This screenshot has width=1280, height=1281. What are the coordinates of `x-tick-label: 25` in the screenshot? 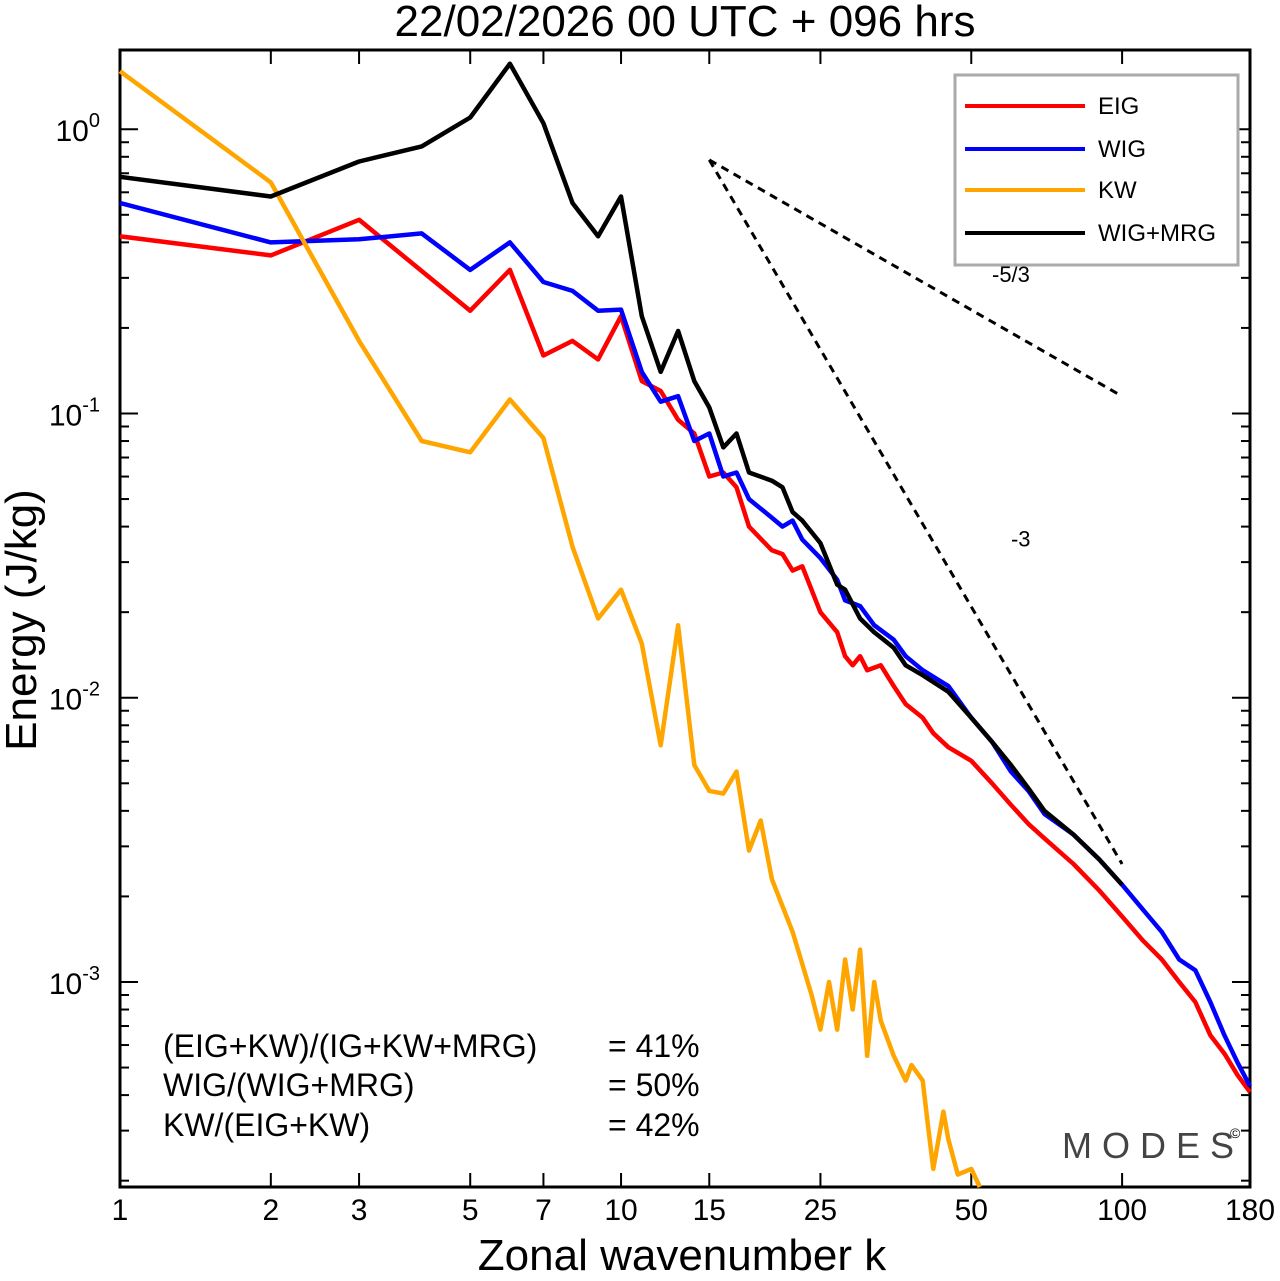 It's located at (820, 1210).